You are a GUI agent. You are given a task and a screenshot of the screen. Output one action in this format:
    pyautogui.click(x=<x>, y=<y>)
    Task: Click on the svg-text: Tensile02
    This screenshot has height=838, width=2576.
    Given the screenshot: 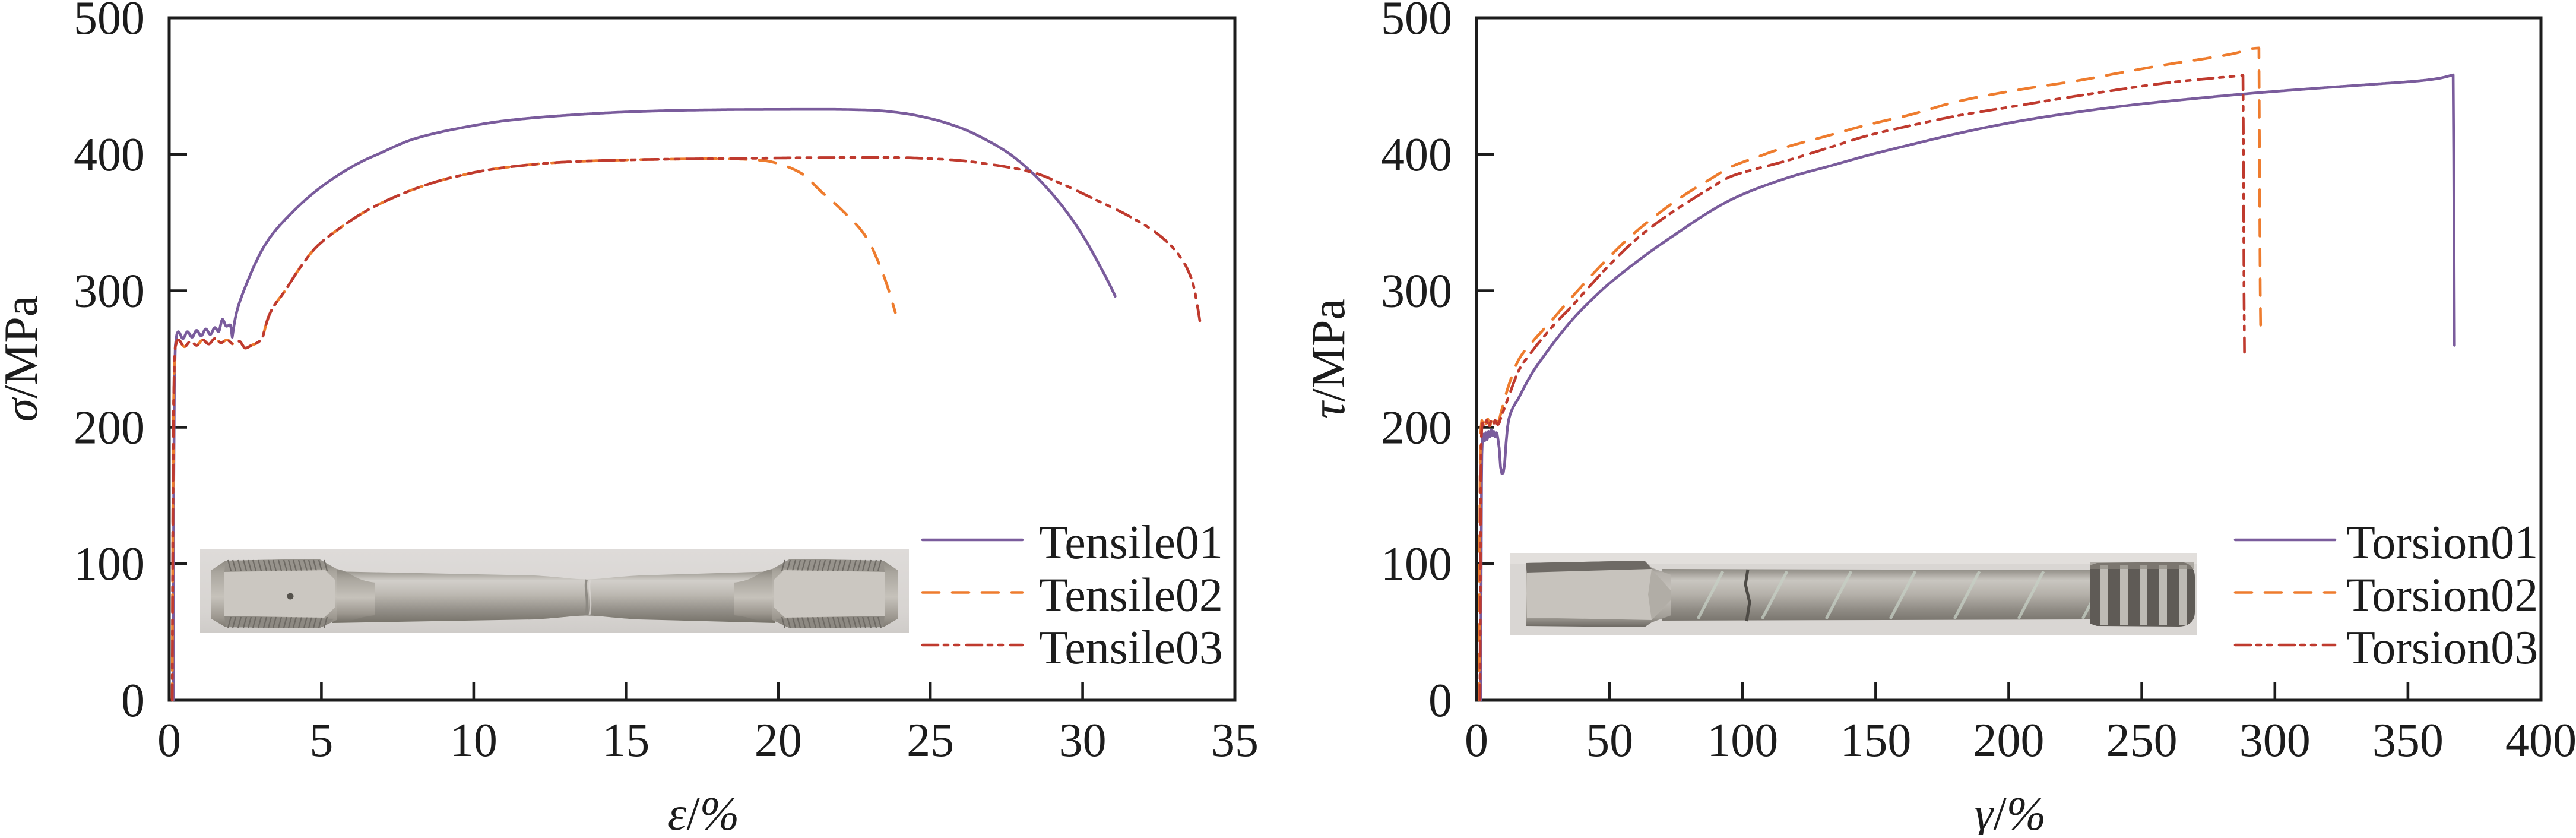 What is the action you would take?
    pyautogui.click(x=1131, y=596)
    